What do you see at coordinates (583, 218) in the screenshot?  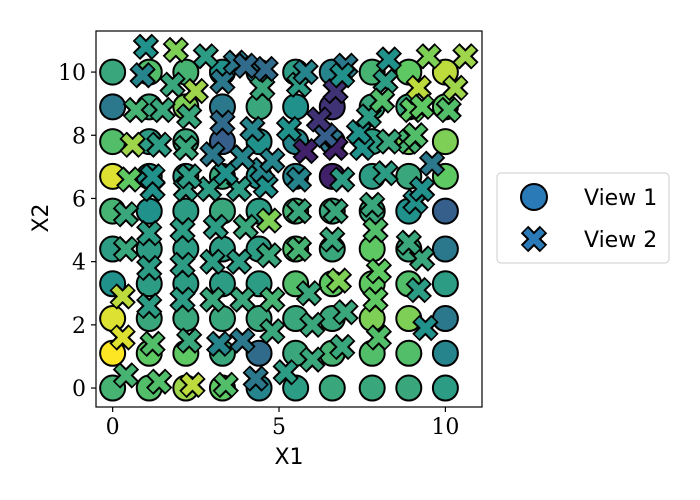 I see `legend: View 1 View 2` at bounding box center [583, 218].